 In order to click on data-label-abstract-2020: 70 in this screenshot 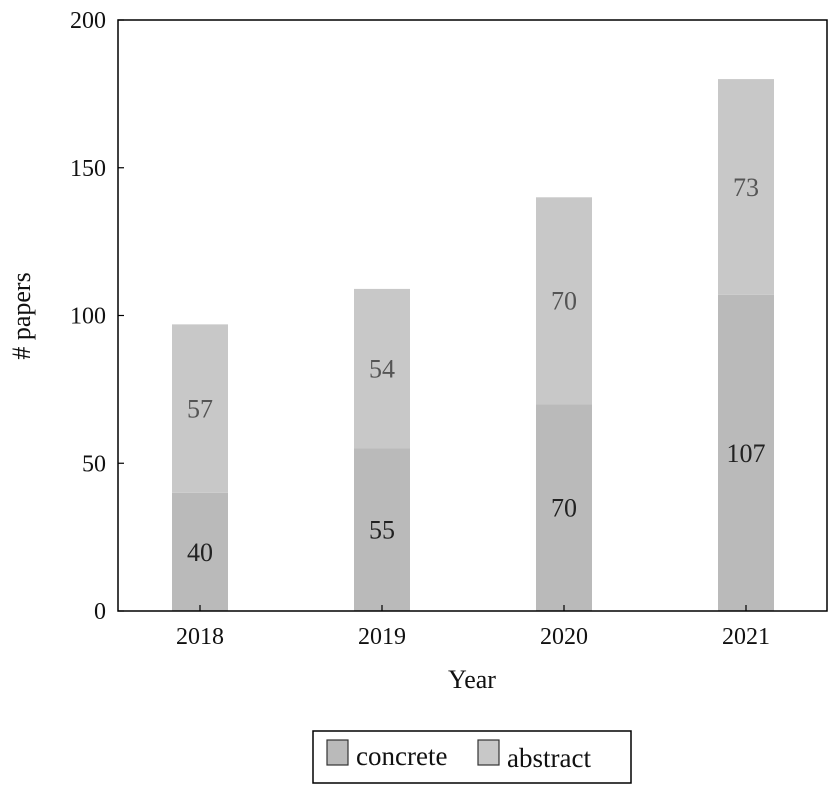, I will do `click(564, 301)`.